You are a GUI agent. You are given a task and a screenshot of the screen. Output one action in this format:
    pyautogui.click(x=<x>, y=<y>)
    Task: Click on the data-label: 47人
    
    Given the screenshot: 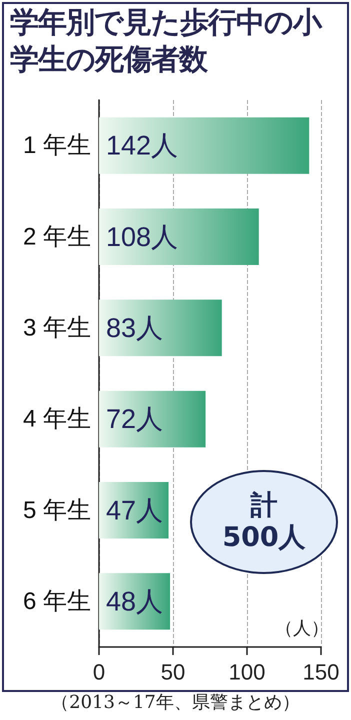 What is the action you would take?
    pyautogui.click(x=135, y=510)
    